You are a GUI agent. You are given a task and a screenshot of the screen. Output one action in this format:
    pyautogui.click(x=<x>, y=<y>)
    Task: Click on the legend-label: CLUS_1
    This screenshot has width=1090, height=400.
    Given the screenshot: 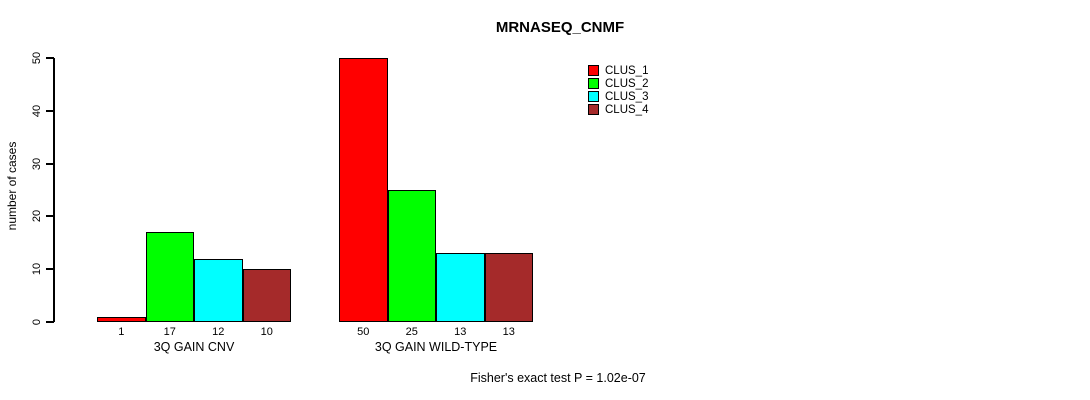 What is the action you would take?
    pyautogui.click(x=627, y=70)
    